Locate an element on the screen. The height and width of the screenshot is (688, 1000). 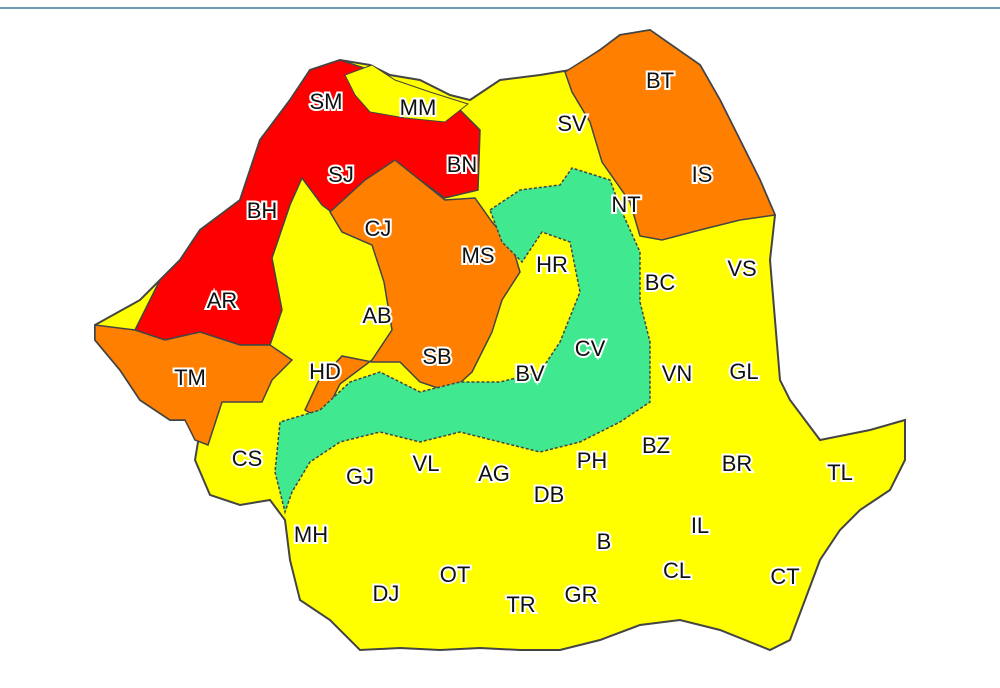
county-label-ot: OT is located at coordinates (455, 574).